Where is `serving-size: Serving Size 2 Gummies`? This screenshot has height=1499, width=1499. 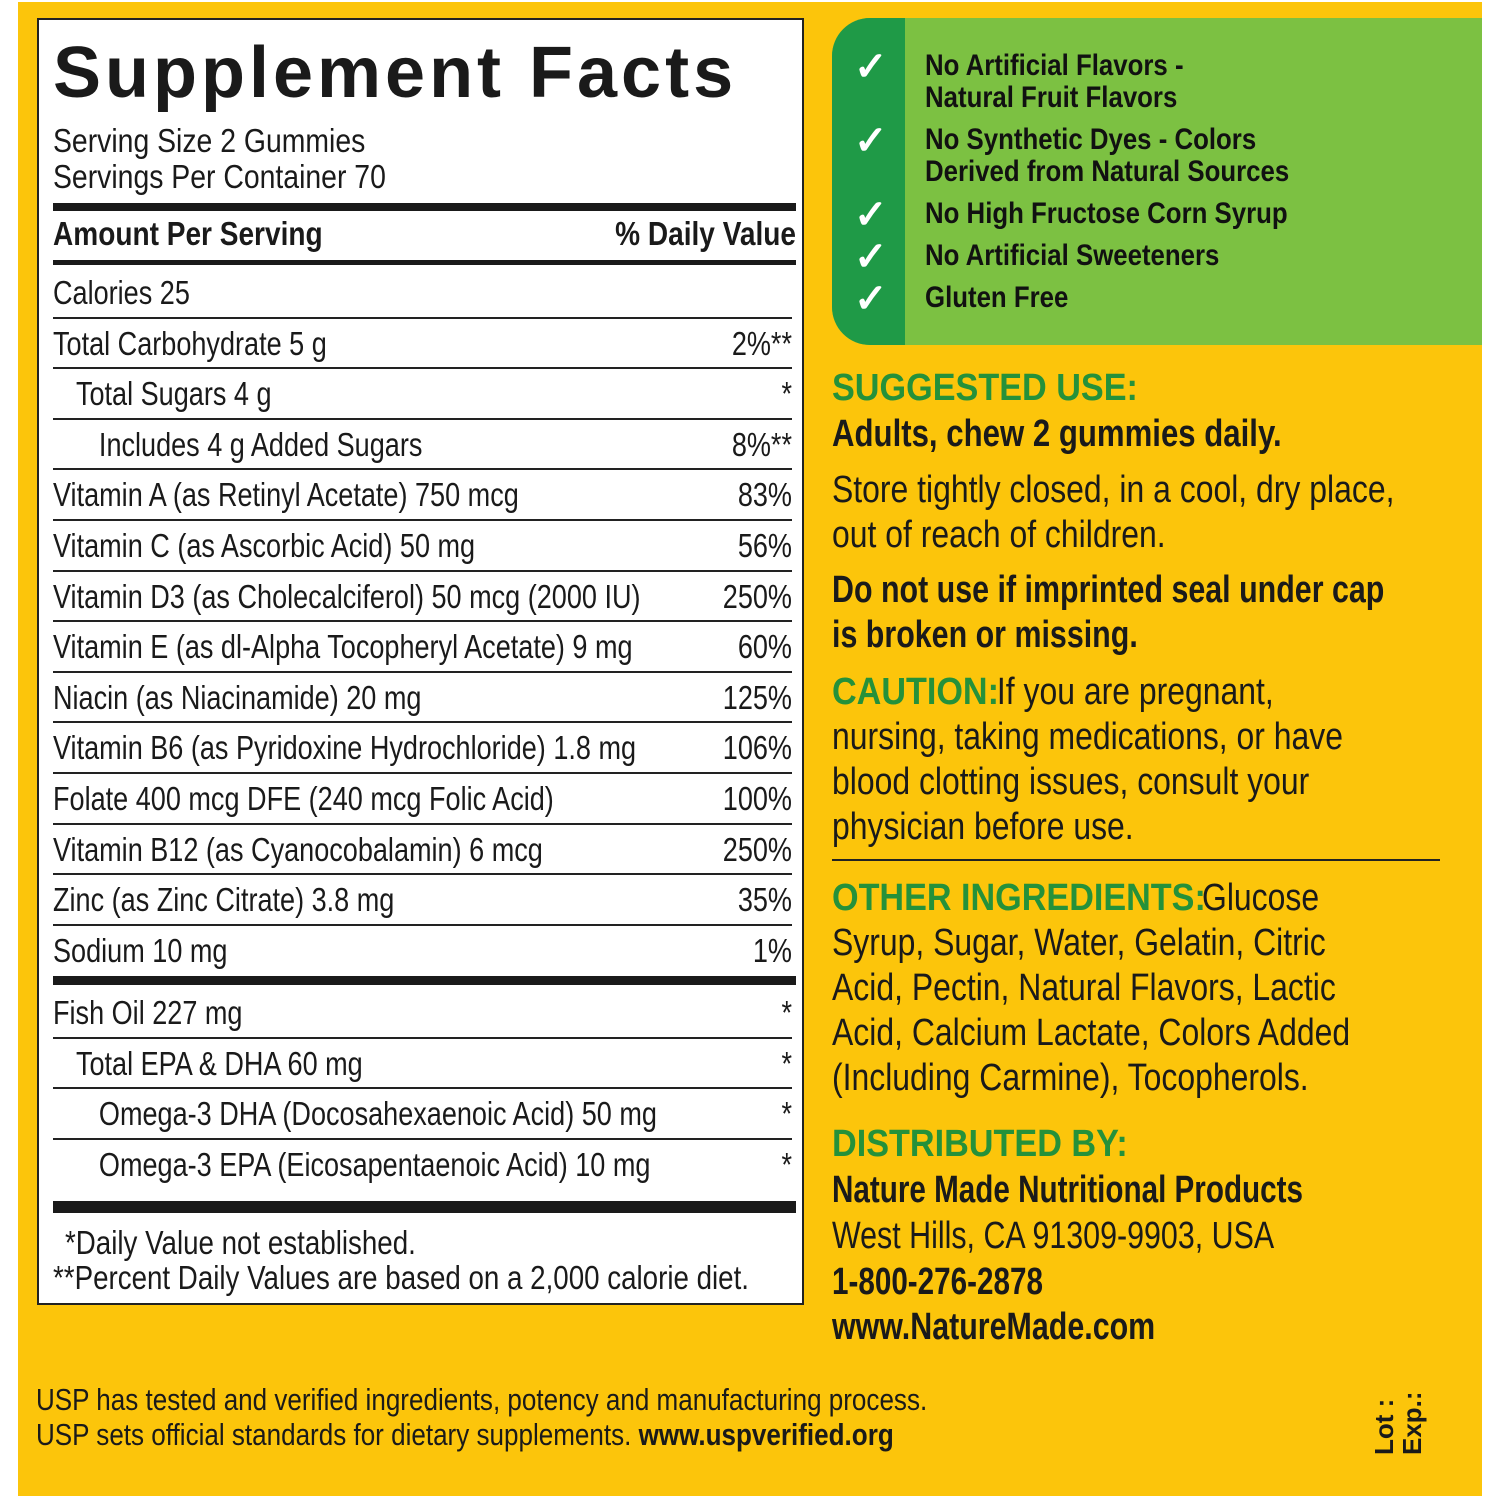 serving-size: Serving Size 2 Gummies is located at coordinates (209, 140).